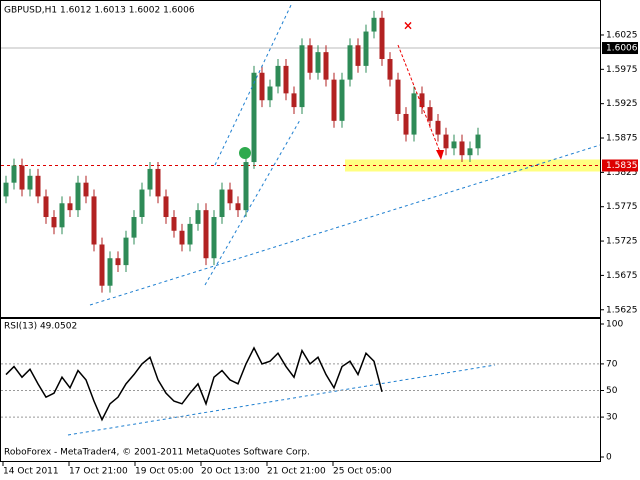 The image size is (640, 480). I want to click on y-tick-label: 50, so click(612, 391).